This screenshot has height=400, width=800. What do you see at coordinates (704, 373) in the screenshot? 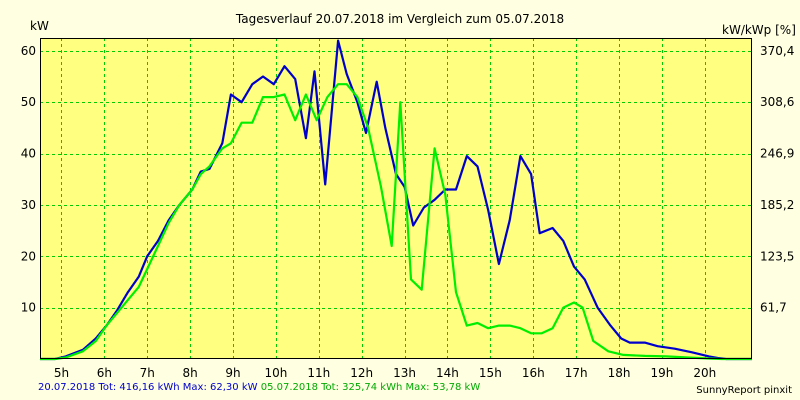
I see `x-tick-label: 20h` at bounding box center [704, 373].